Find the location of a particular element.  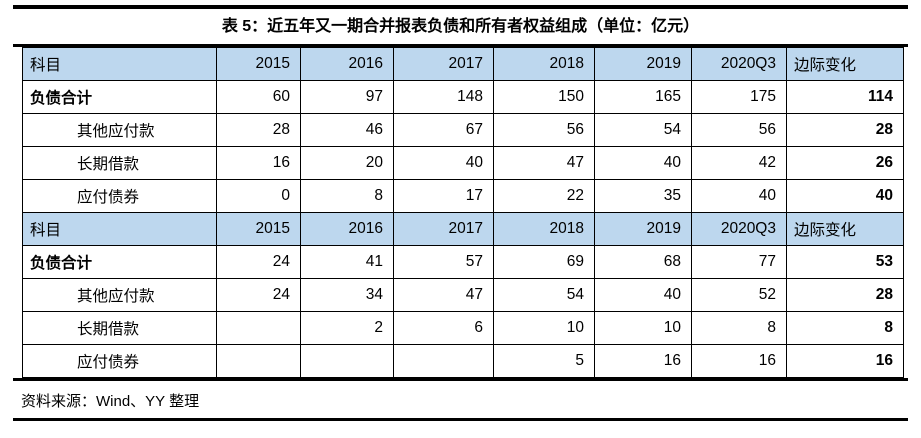

data-row: 其他应付款 24 34 47 54 40 52 28 is located at coordinates (463, 295).